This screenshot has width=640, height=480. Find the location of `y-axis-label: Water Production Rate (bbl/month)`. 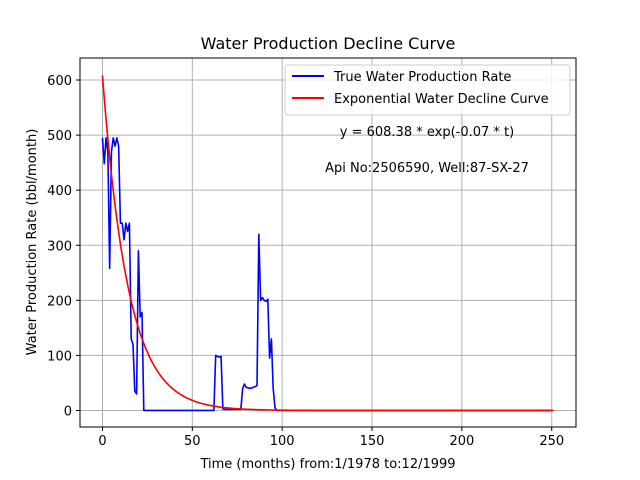

y-axis-label: Water Production Rate (bbl/month) is located at coordinates (32, 242).